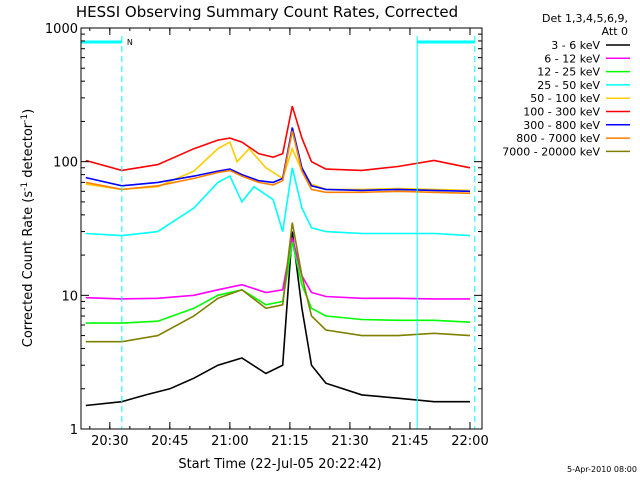  What do you see at coordinates (575, 45) in the screenshot?
I see `legend-label-3-6-kev: 3 - 6 keV` at bounding box center [575, 45].